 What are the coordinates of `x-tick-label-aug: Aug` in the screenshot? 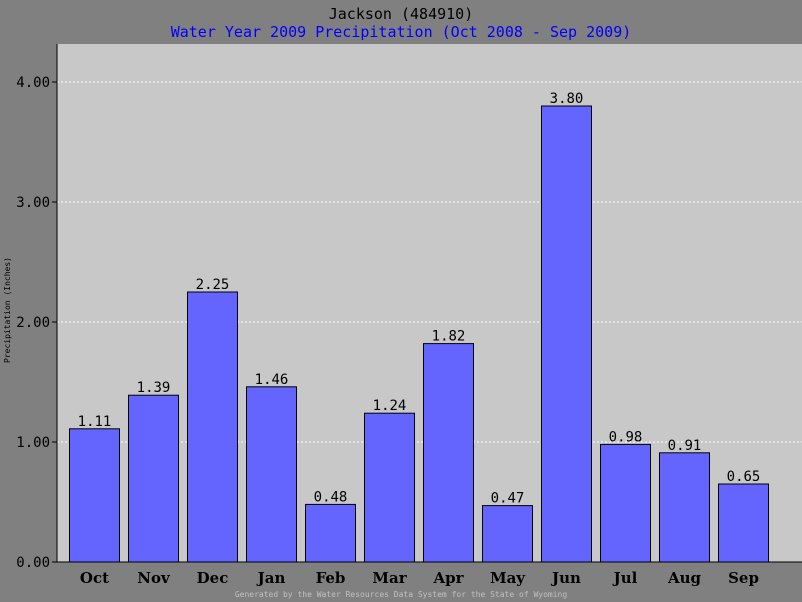 It's located at (684, 578).